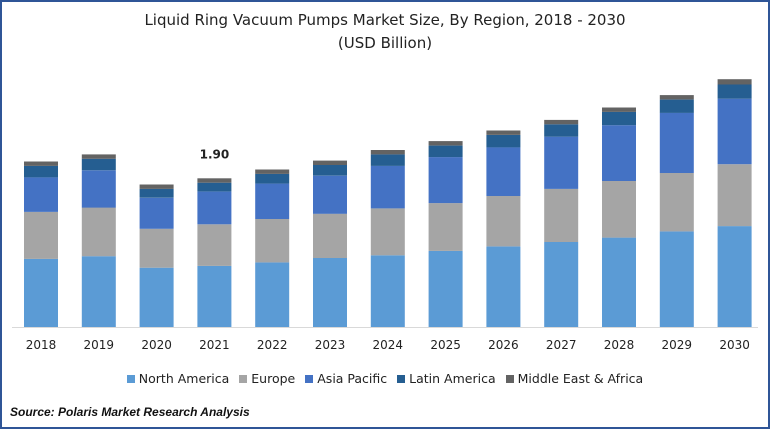 The image size is (770, 429). What do you see at coordinates (445, 227) in the screenshot?
I see `bar-segment-2025-europe` at bounding box center [445, 227].